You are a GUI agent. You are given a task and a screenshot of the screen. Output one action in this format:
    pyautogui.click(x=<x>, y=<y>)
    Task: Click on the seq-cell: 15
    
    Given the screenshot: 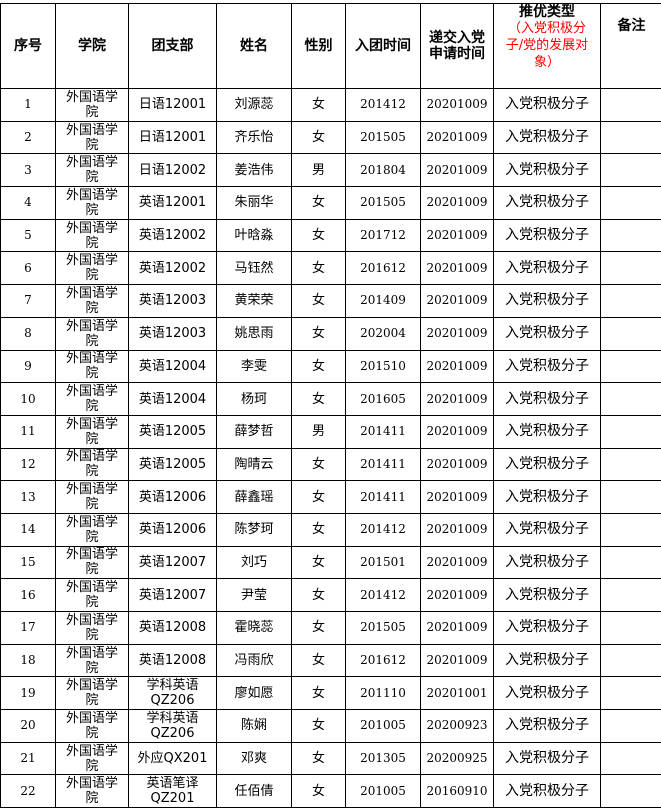 What is the action you would take?
    pyautogui.click(x=28, y=562)
    